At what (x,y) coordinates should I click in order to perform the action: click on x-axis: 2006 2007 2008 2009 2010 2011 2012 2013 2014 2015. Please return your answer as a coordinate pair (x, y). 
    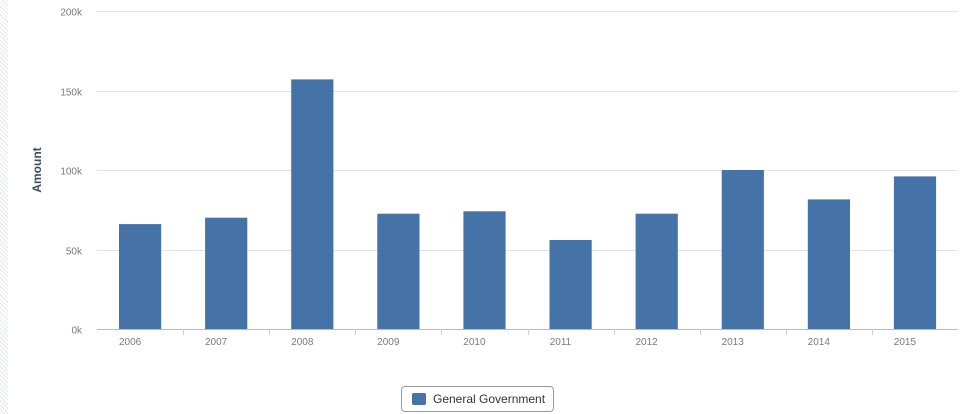
    Looking at the image, I should click on (527, 338).